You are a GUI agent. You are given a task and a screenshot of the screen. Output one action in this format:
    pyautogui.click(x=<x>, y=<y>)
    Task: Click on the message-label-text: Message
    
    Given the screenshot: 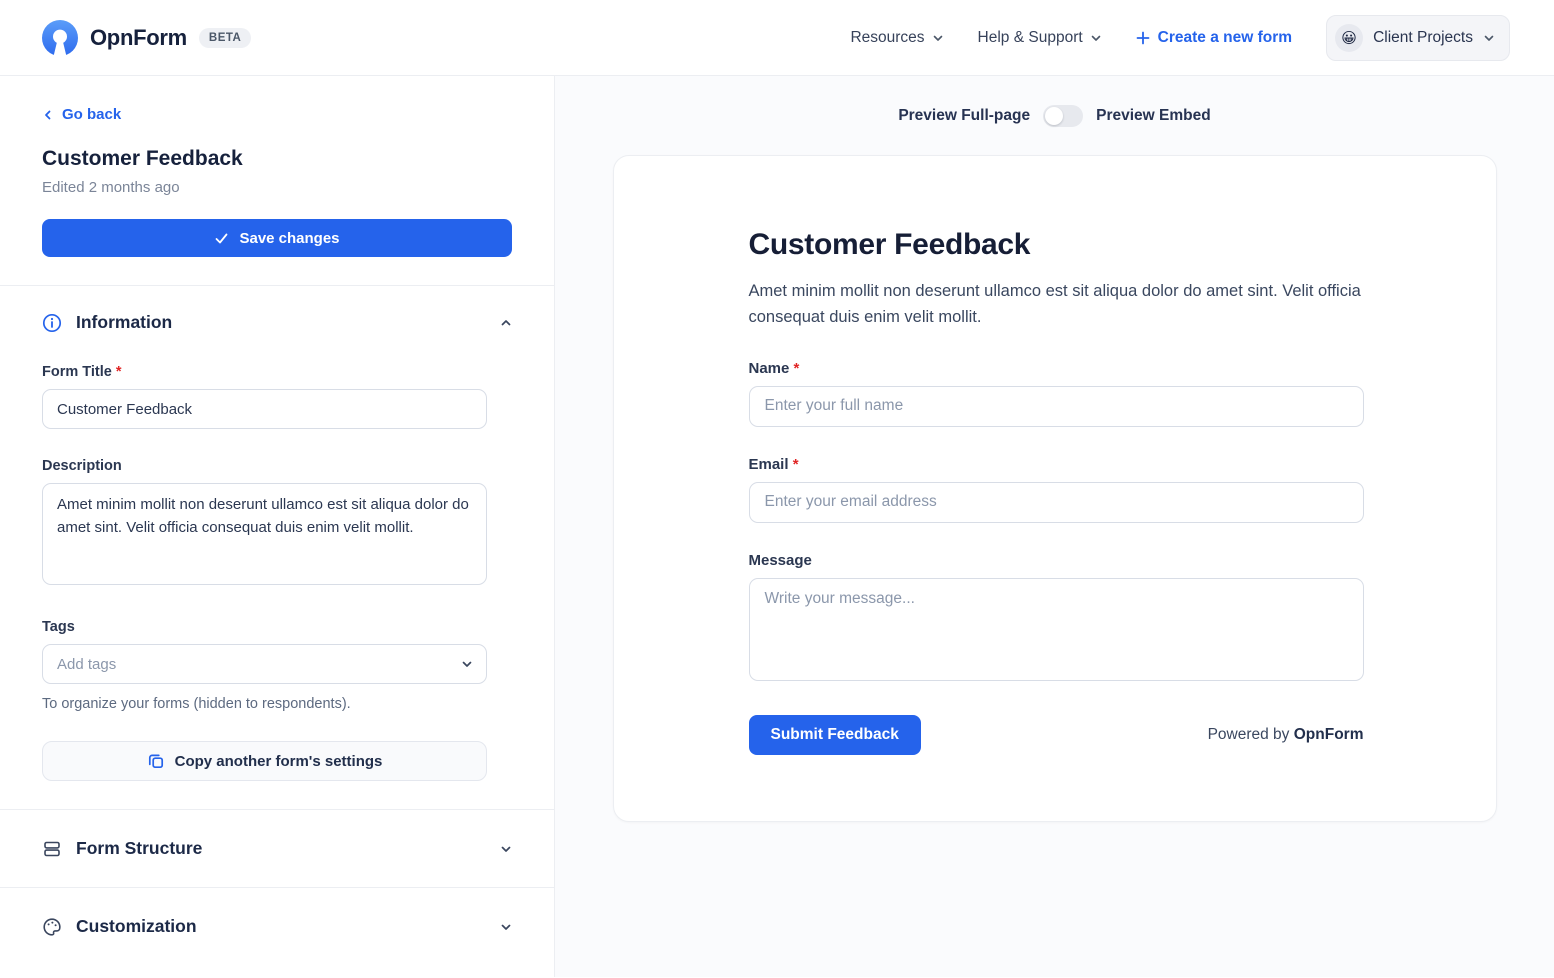 What is the action you would take?
    pyautogui.click(x=780, y=560)
    